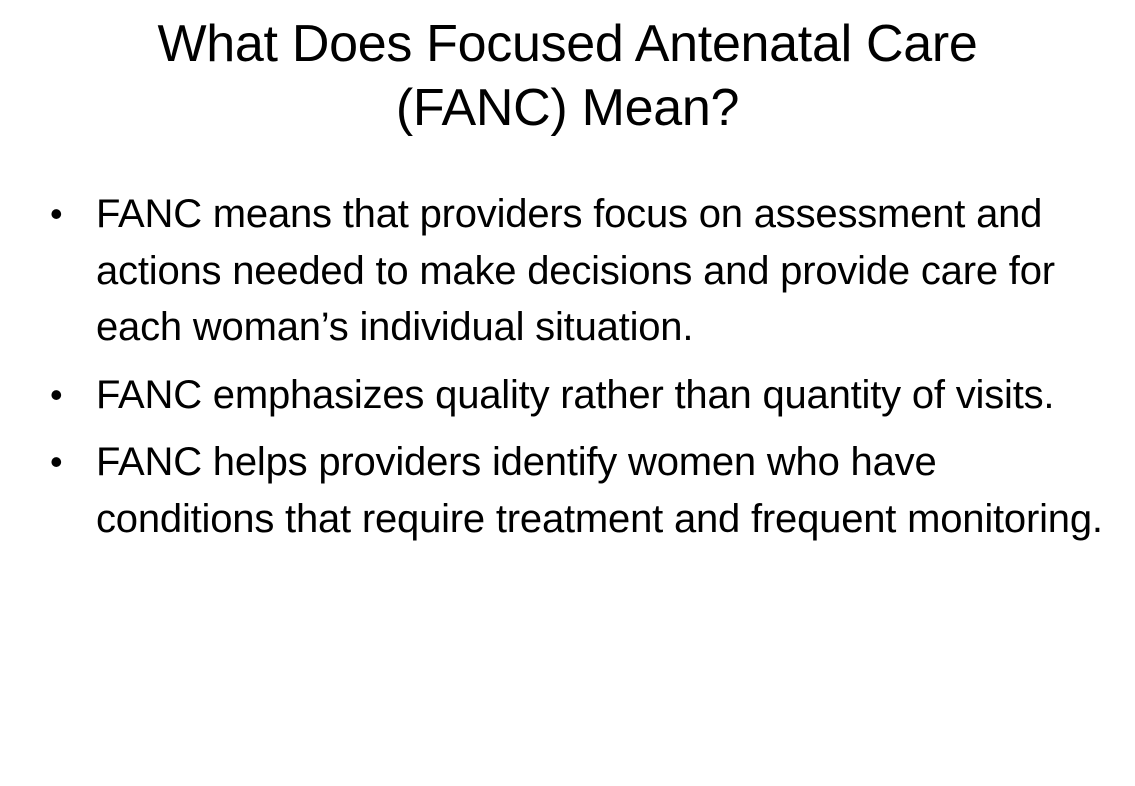 The width and height of the screenshot is (1135, 786). What do you see at coordinates (567, 44) in the screenshot?
I see `slide-title-line-1: What Does Focused Antenatal Care` at bounding box center [567, 44].